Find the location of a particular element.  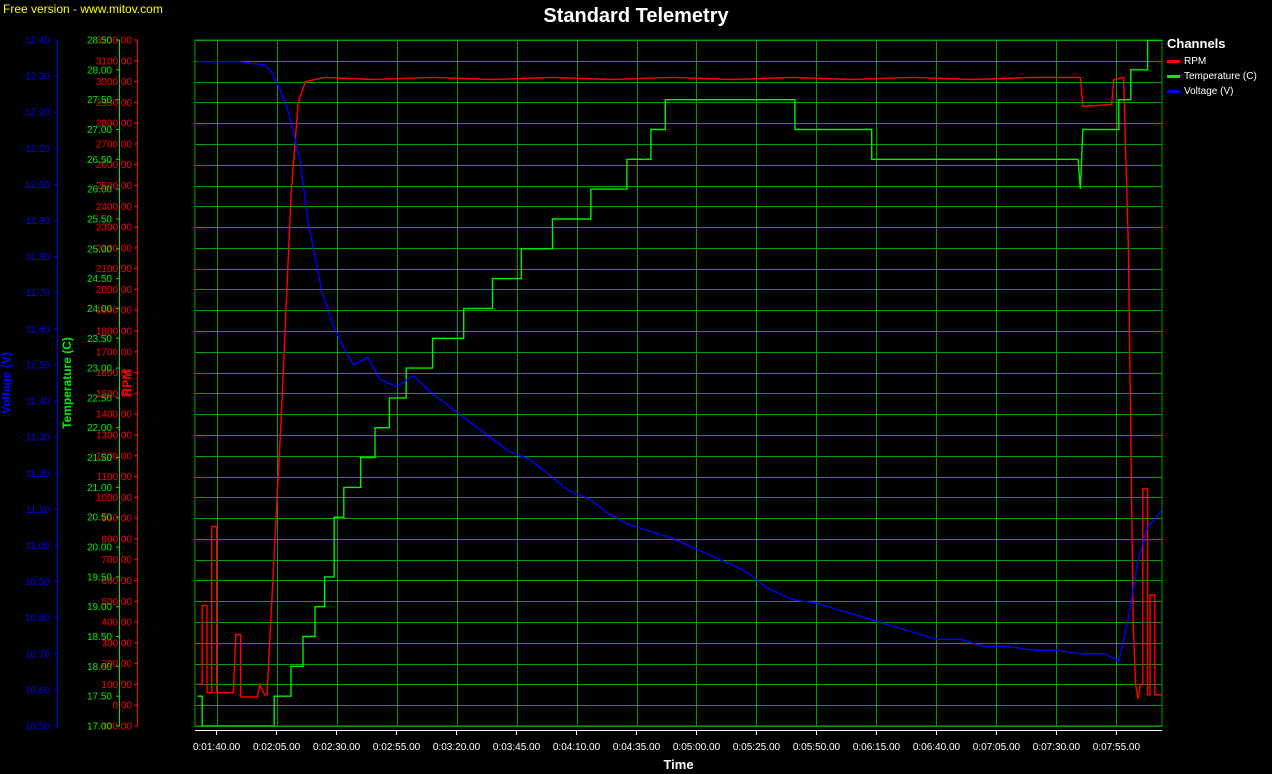

legend: Channels RPM Temperature (C) Voltage (V) is located at coordinates (1212, 67).